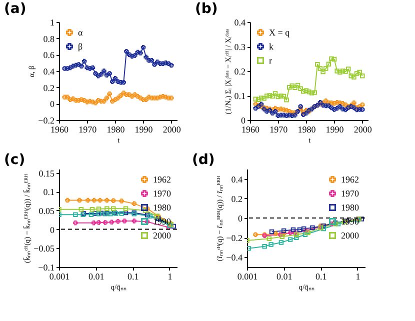  I want to click on legend-label: k, so click(271, 47).